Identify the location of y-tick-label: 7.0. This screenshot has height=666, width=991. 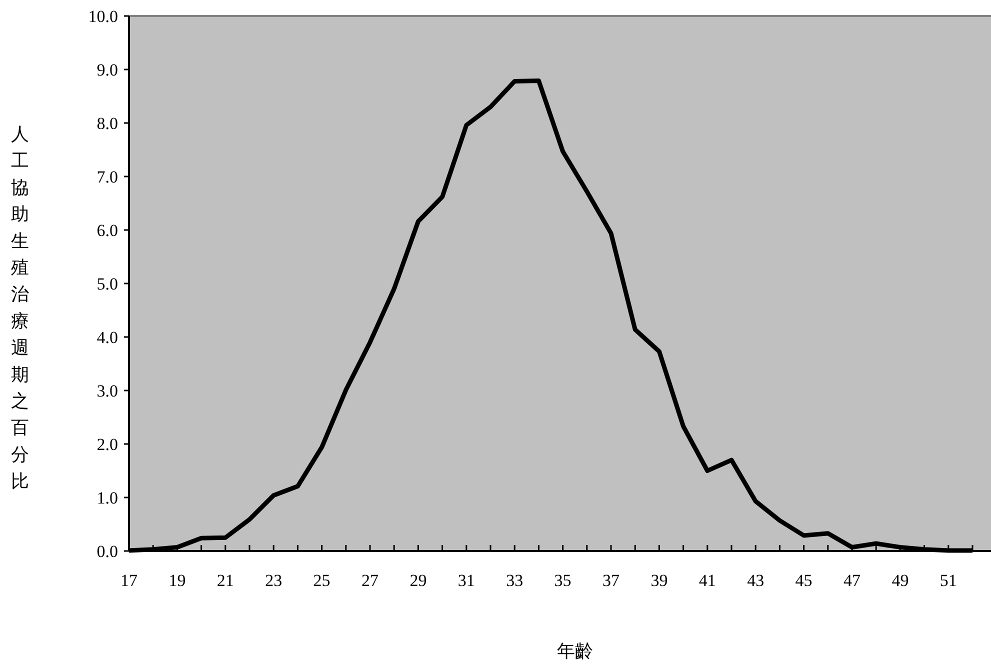
(107, 177).